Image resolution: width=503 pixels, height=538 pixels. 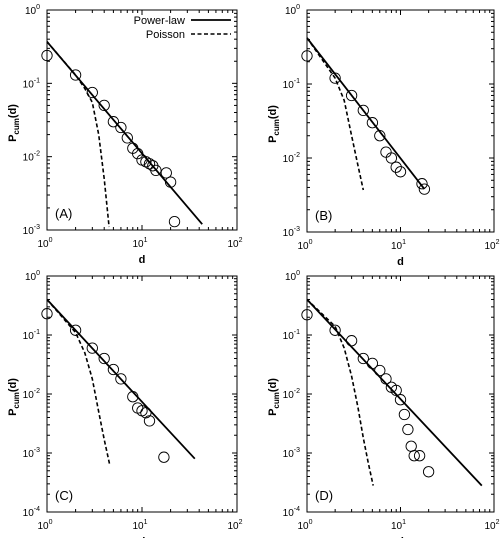 What do you see at coordinates (323, 215) in the screenshot?
I see `panel-label: (B)` at bounding box center [323, 215].